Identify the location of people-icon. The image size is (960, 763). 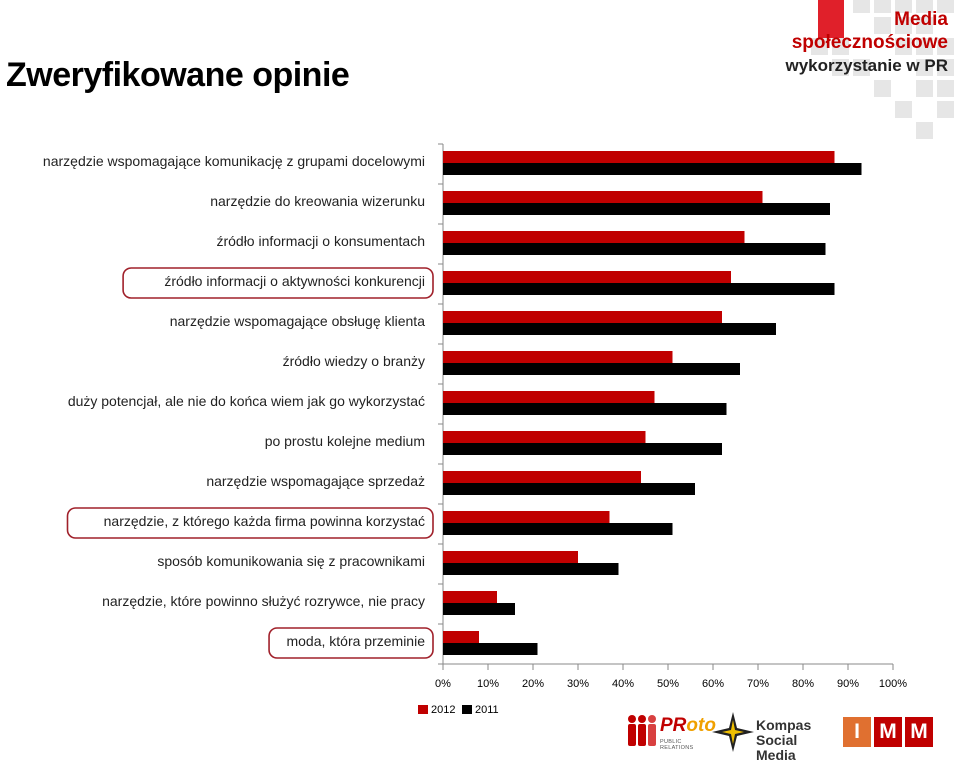
(642, 730).